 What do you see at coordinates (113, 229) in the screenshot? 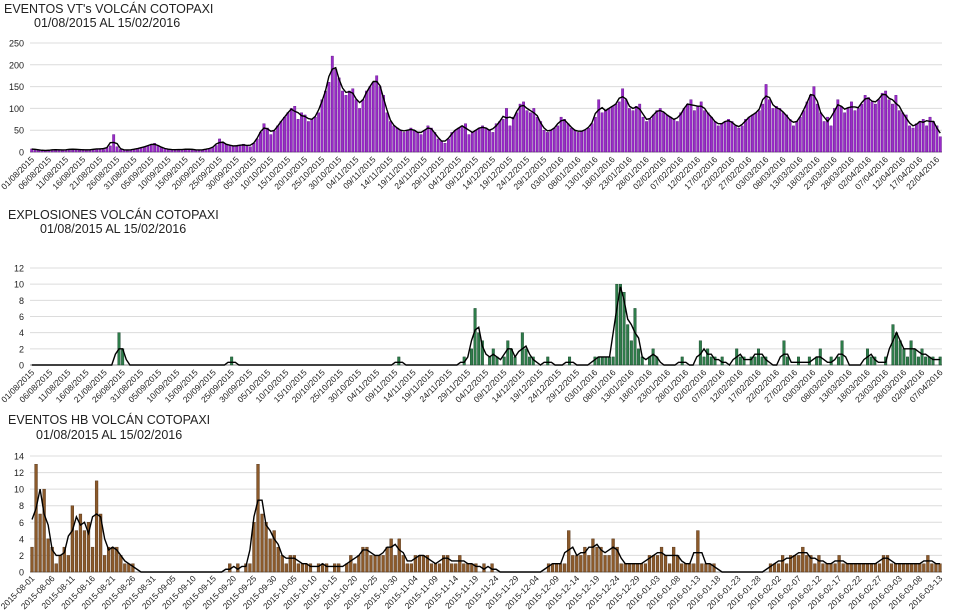
I see `explosions-subtitle: 01/08/2015 AL 15/02/2016` at bounding box center [113, 229].